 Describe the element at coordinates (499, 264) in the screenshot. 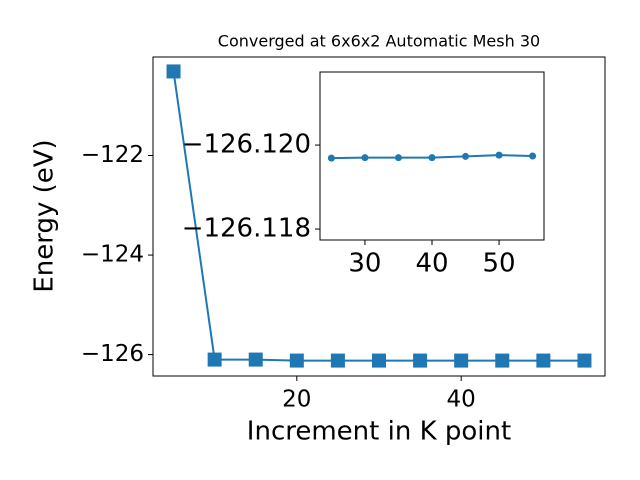

I see `x-tick-label: 50` at that location.